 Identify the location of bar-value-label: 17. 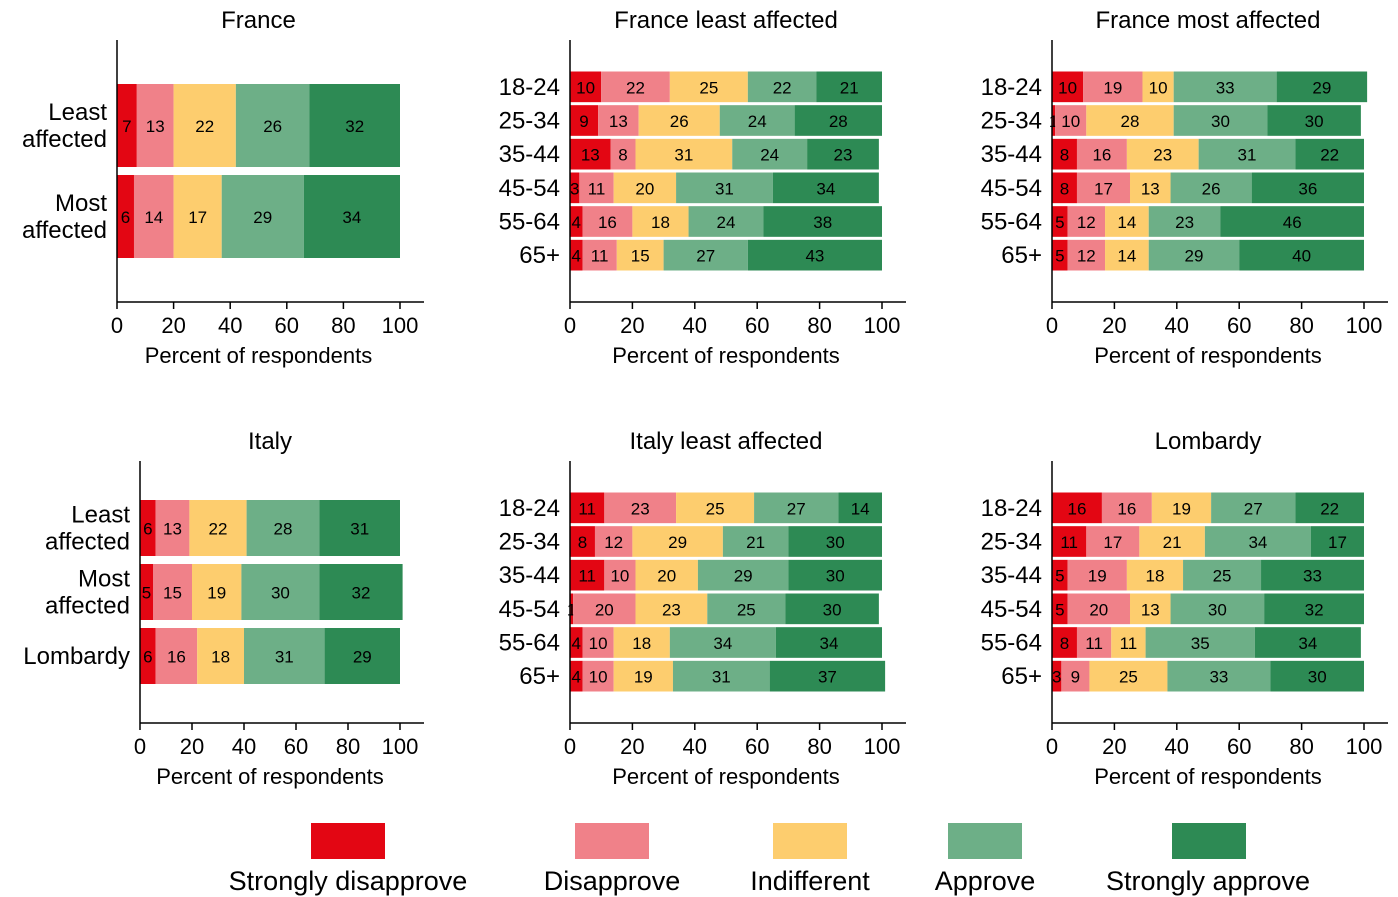
(197, 217).